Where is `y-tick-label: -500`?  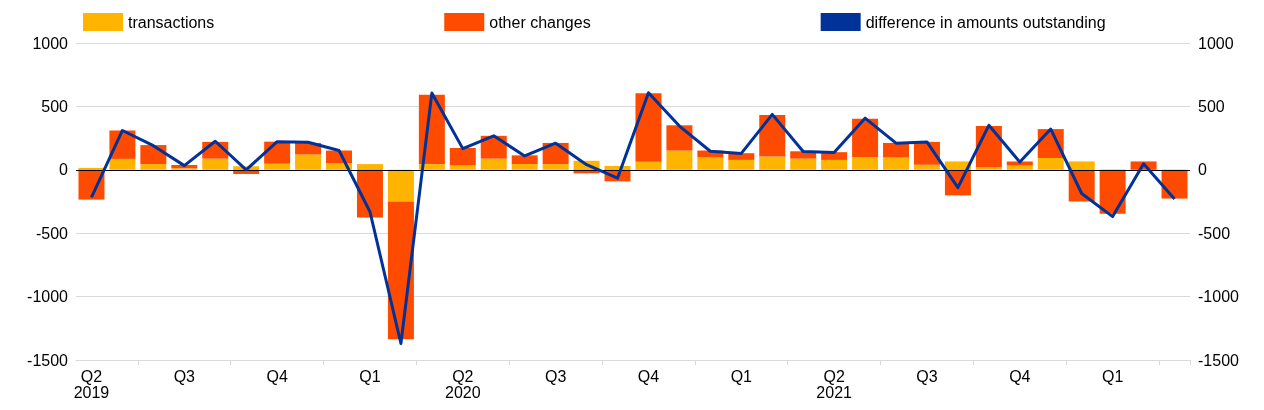
y-tick-label: -500 is located at coordinates (52, 233).